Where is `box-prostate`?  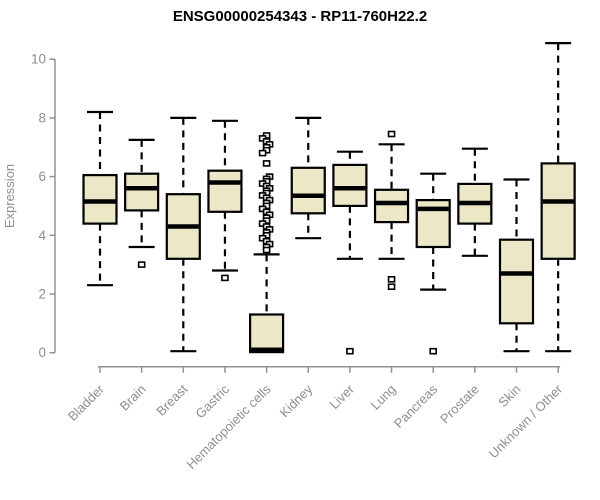
box-prostate is located at coordinates (475, 202).